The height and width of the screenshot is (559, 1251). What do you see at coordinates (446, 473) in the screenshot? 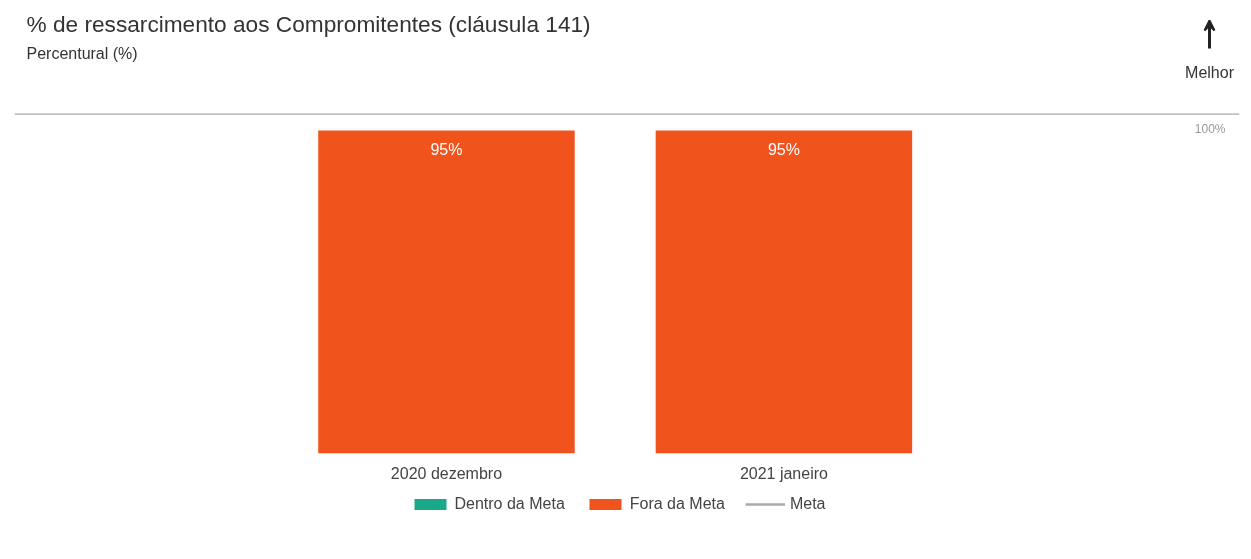
I see `x-tick-label: 2020 dezembro` at bounding box center [446, 473].